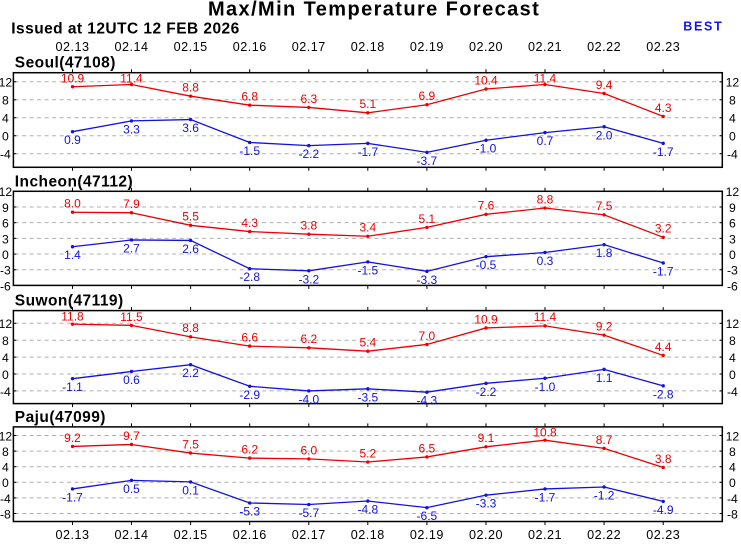 This screenshot has height=545, width=741. Describe the element at coordinates (249, 338) in the screenshot. I see `svg-text: 6.6` at that location.